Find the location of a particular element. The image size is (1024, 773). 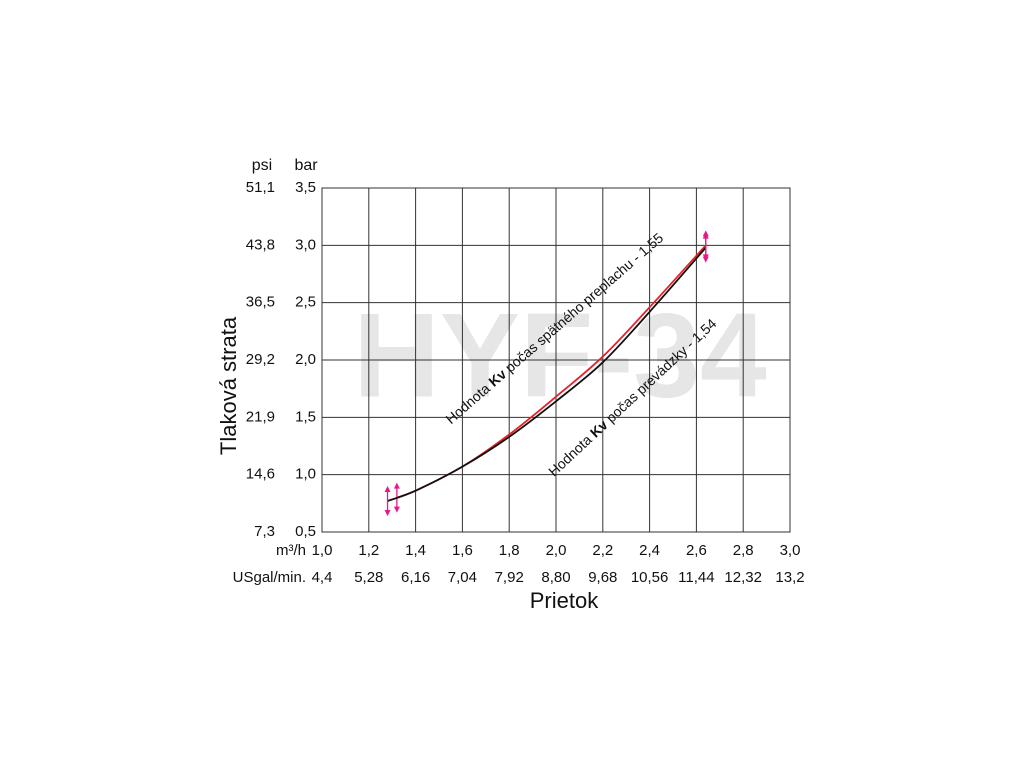

x2-tick-label: 7,04 is located at coordinates (462, 577).